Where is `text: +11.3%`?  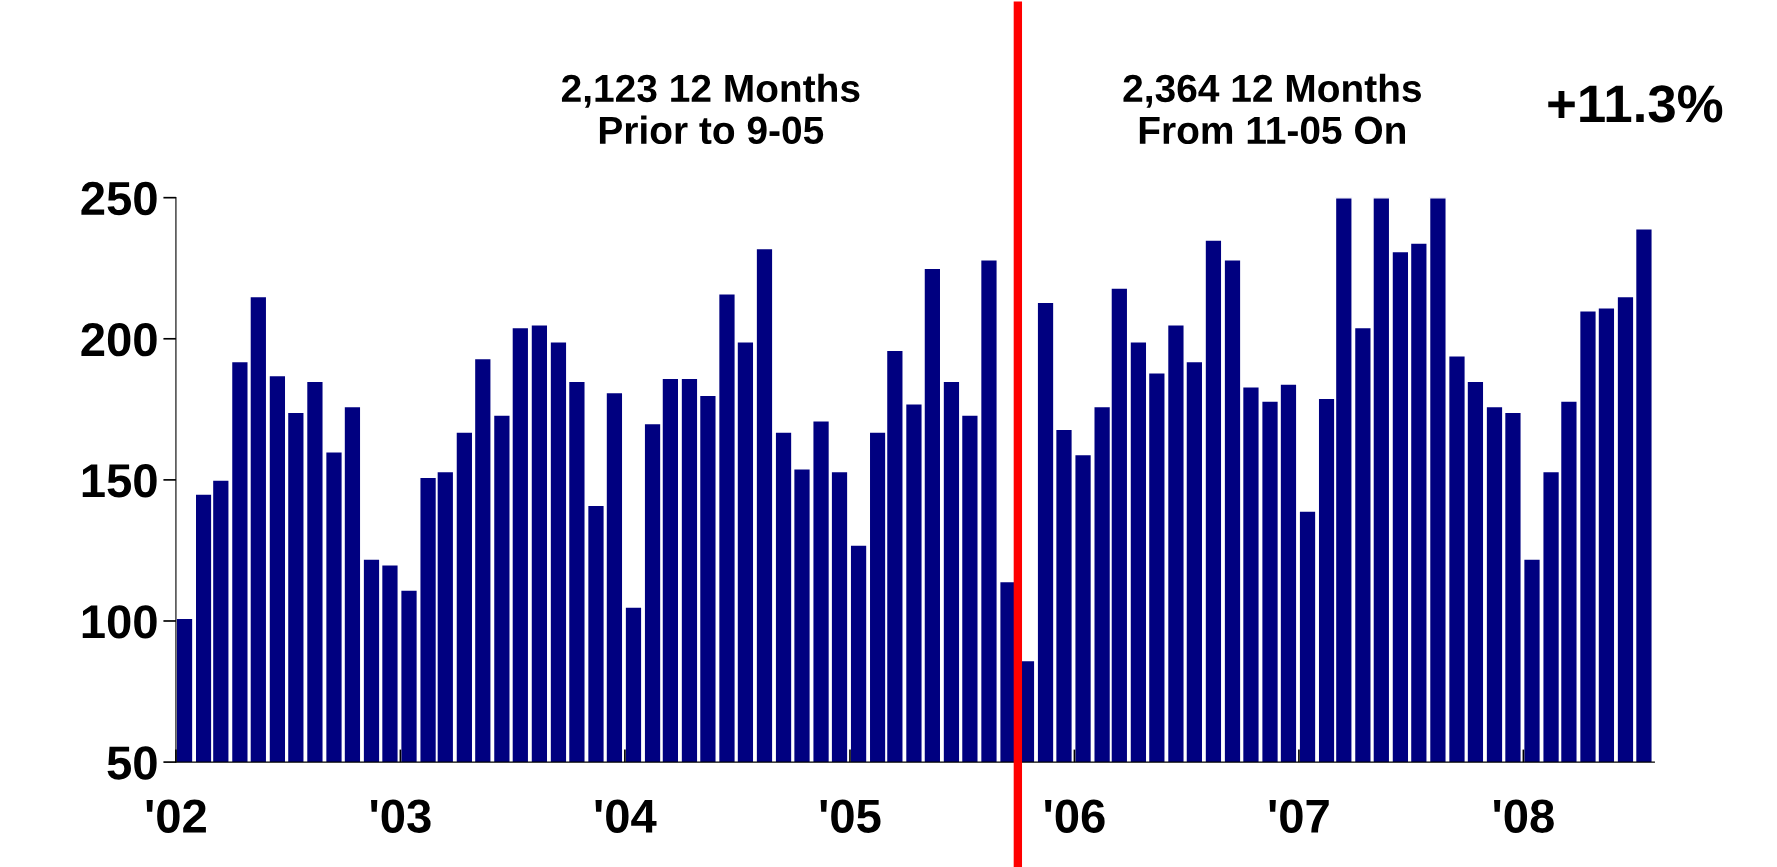
text: +11.3% is located at coordinates (1635, 104).